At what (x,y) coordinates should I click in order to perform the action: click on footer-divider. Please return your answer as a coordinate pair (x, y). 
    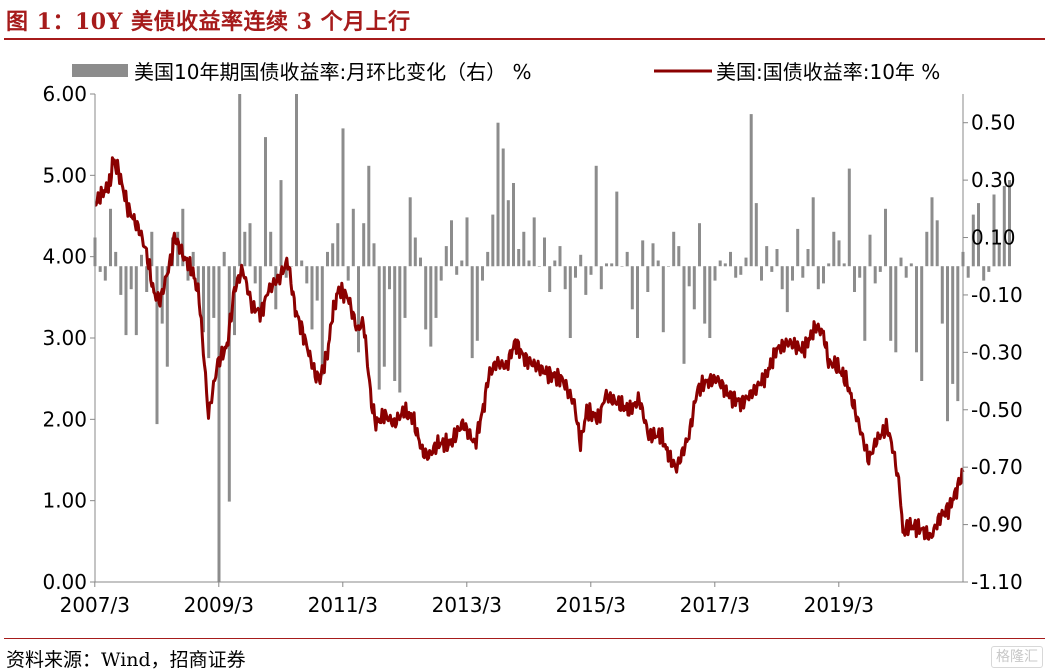
    Looking at the image, I should click on (524, 638).